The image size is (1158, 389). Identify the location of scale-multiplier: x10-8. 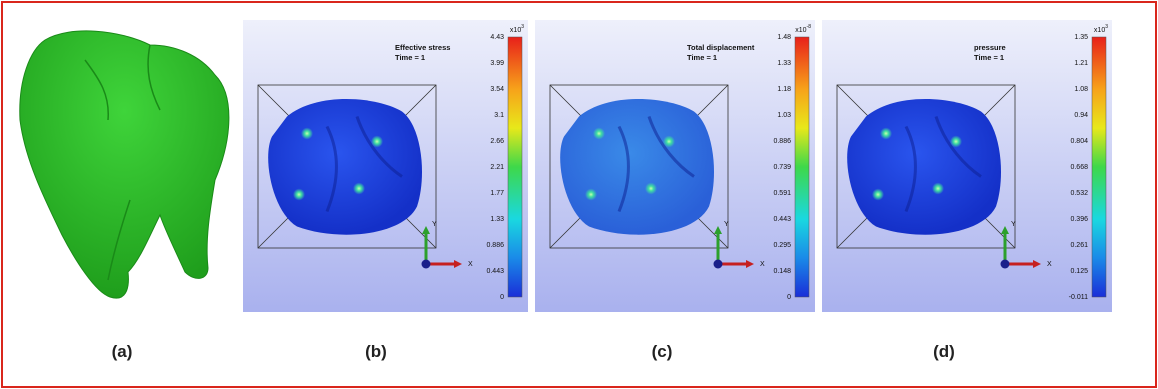
(803, 29).